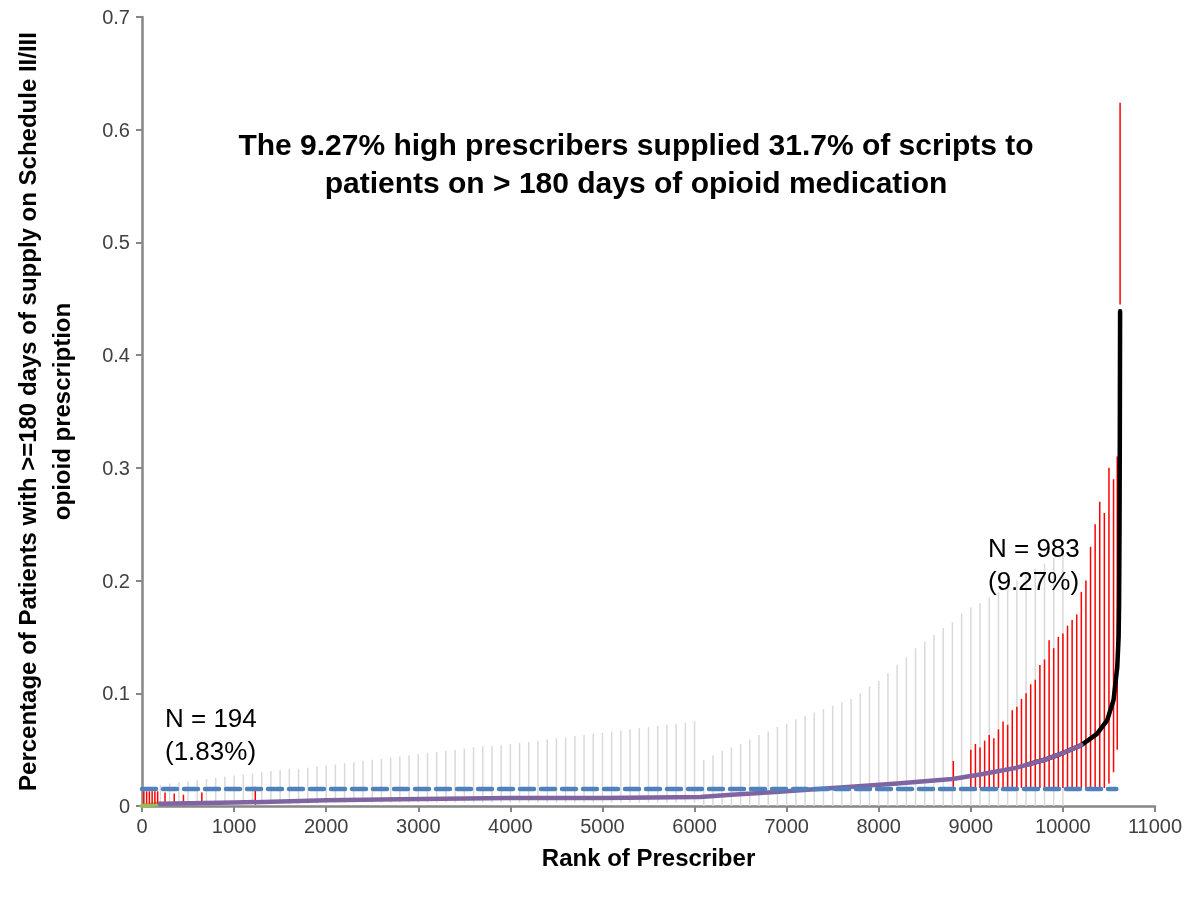 This screenshot has width=1195, height=898. Describe the element at coordinates (326, 826) in the screenshot. I see `x-tick-label: 2000` at that location.